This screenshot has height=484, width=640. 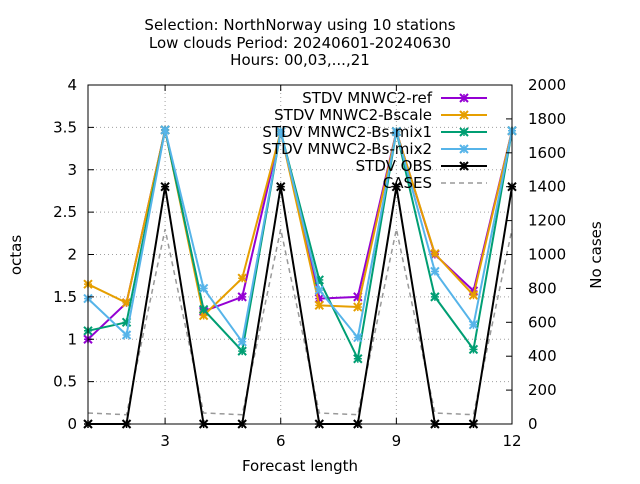 I want to click on chart-title-line-3: Hours: 00,03,...,21, so click(x=300, y=60).